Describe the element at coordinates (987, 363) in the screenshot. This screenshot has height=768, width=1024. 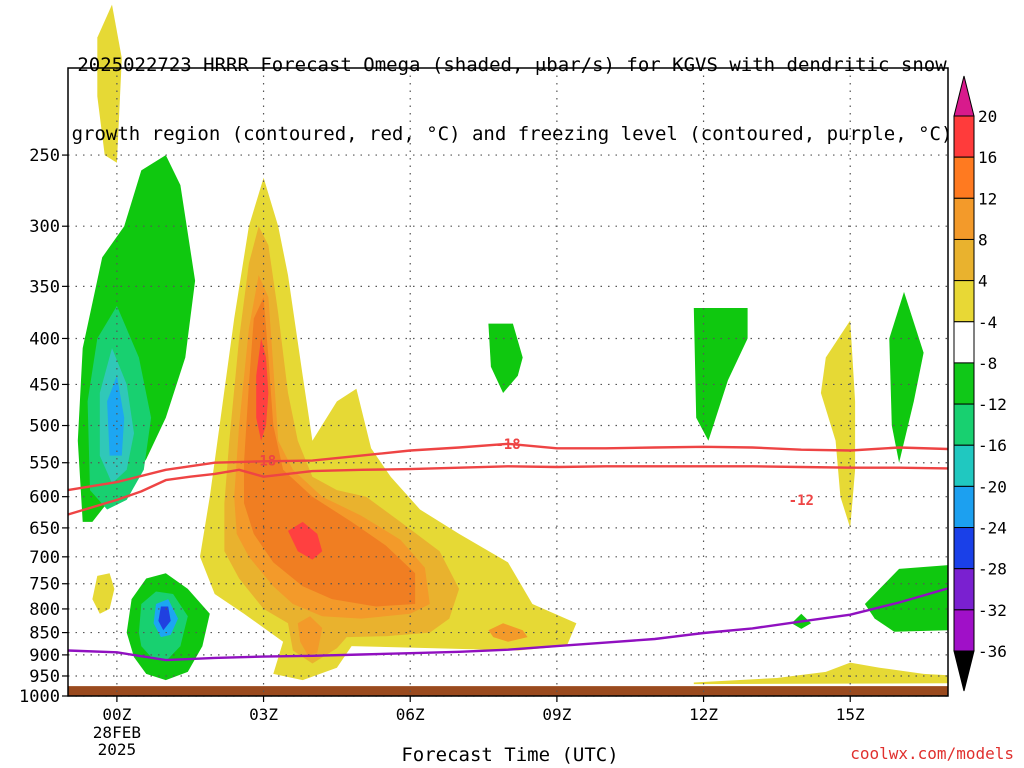
I see `colorbar-label: -8` at that location.